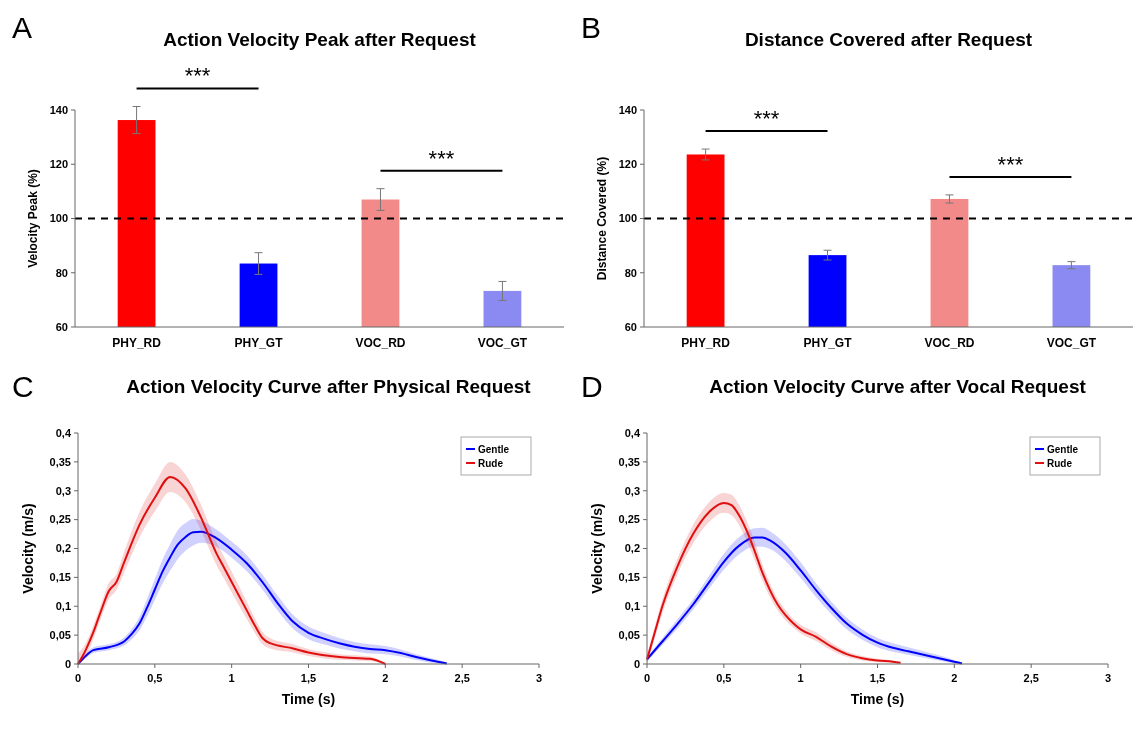 The image size is (1138, 734). What do you see at coordinates (592, 386) in the screenshot?
I see `text: D` at bounding box center [592, 386].